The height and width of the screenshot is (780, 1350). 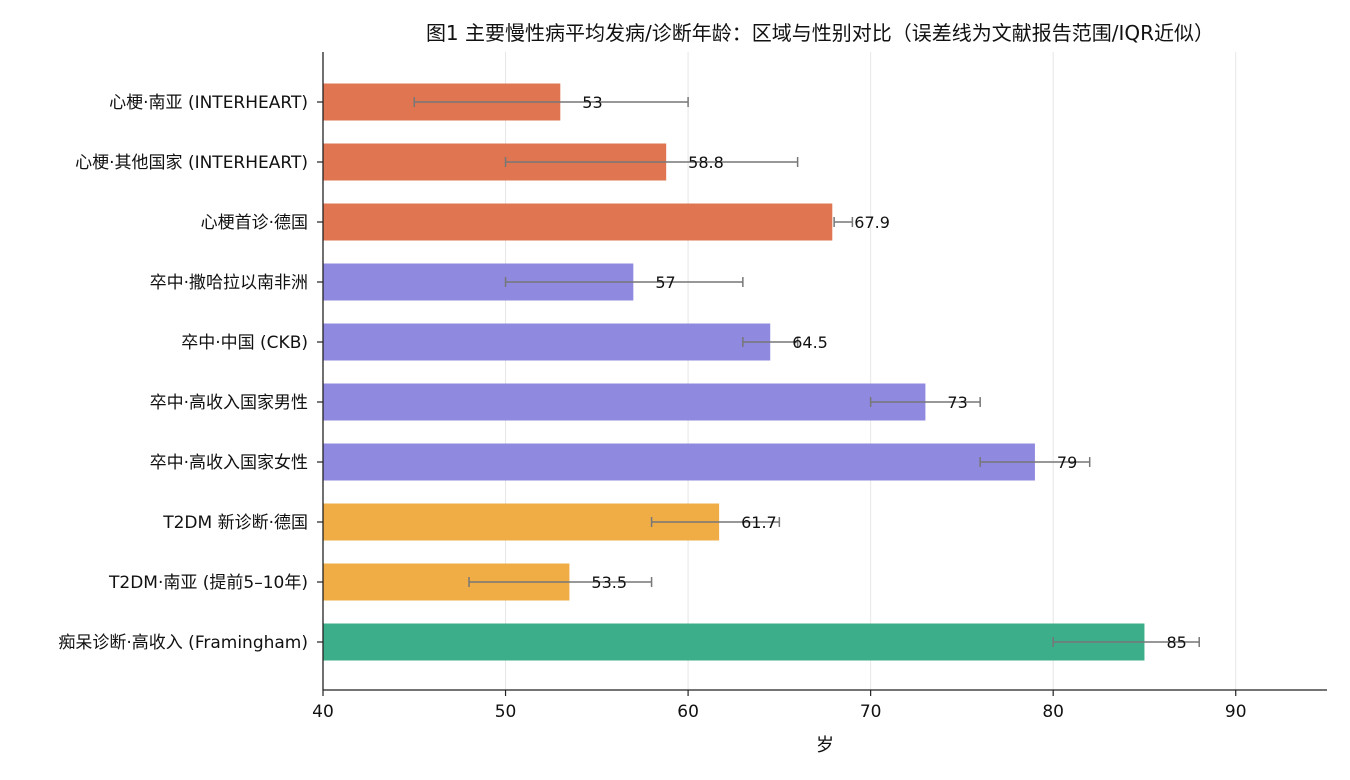 What do you see at coordinates (609, 582) in the screenshot?
I see `data-label: 53.5` at bounding box center [609, 582].